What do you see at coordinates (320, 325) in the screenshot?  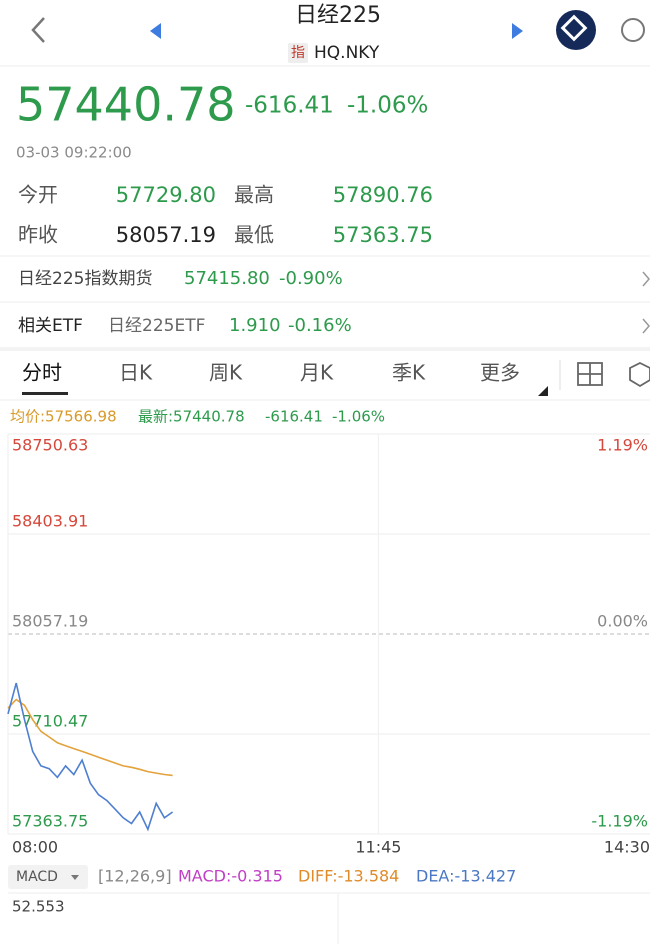 I see `etf-change: -0.16%` at bounding box center [320, 325].